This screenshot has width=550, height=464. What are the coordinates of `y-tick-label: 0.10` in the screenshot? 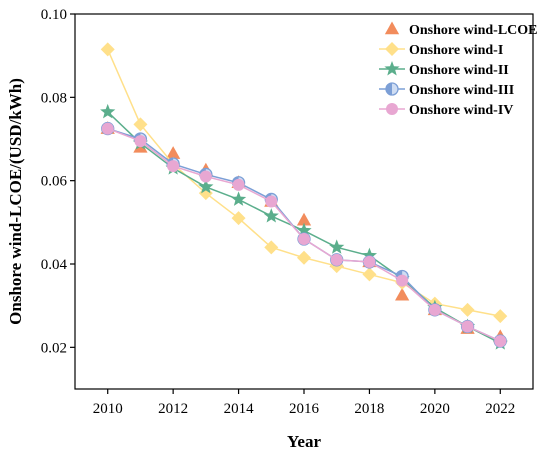 It's located at (54, 15).